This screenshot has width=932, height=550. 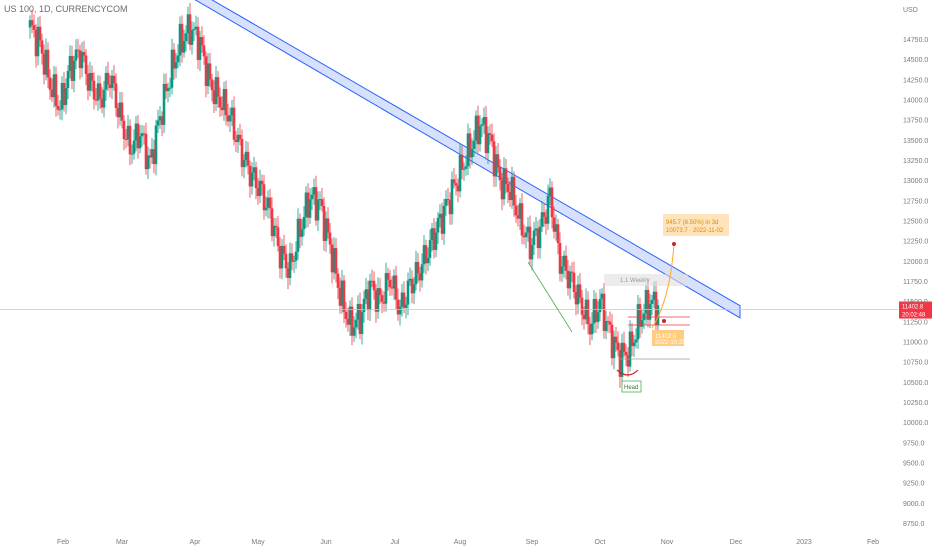 What do you see at coordinates (664, 321) in the screenshot?
I see `level-point` at bounding box center [664, 321].